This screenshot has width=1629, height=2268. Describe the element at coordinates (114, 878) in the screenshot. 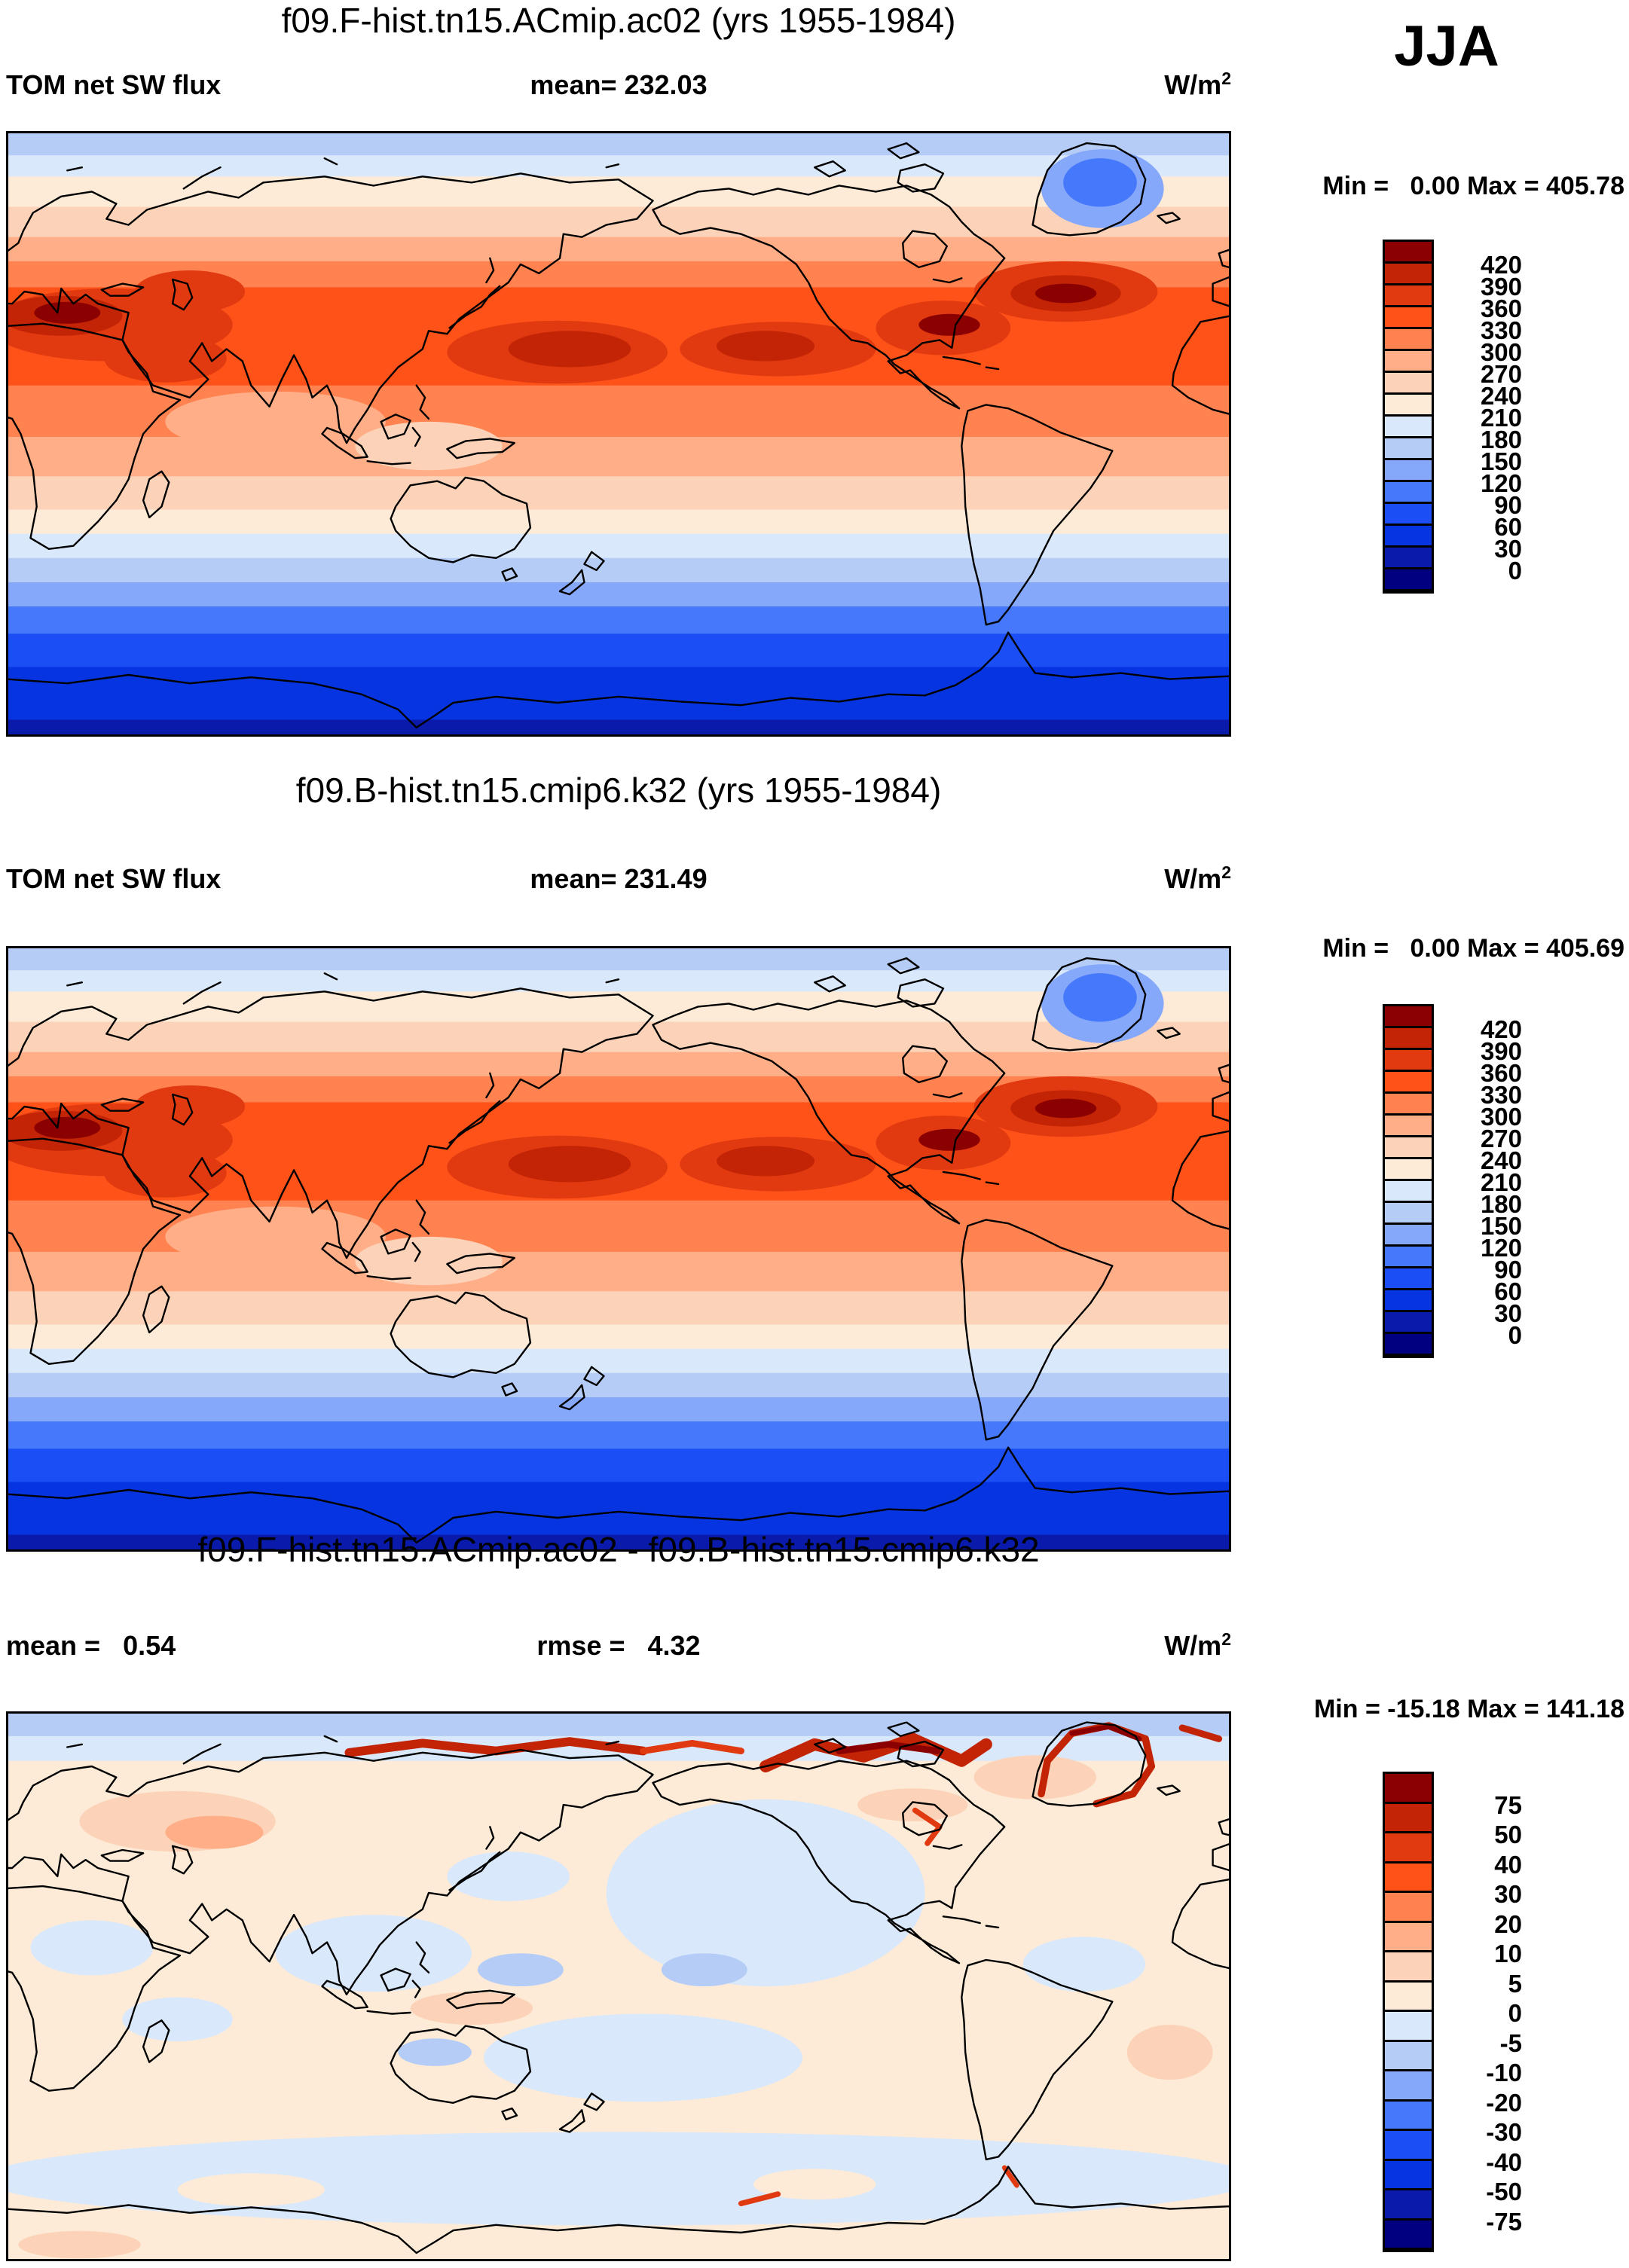

I see `panel2-variable-label: TOM net SW flux` at that location.